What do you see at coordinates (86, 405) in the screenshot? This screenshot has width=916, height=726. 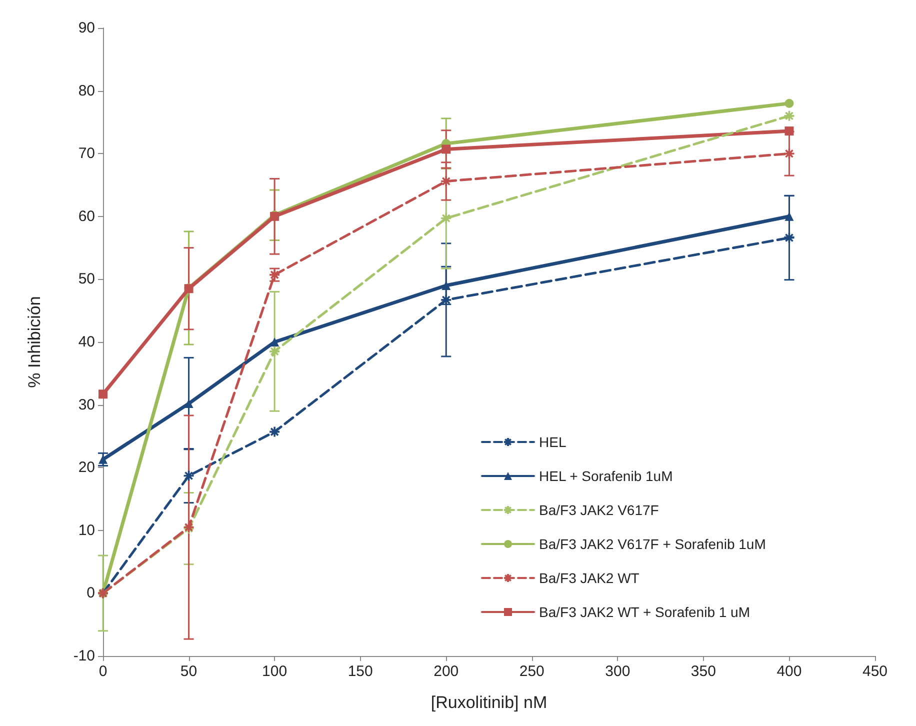 I see `y-tick-label: 30` at bounding box center [86, 405].